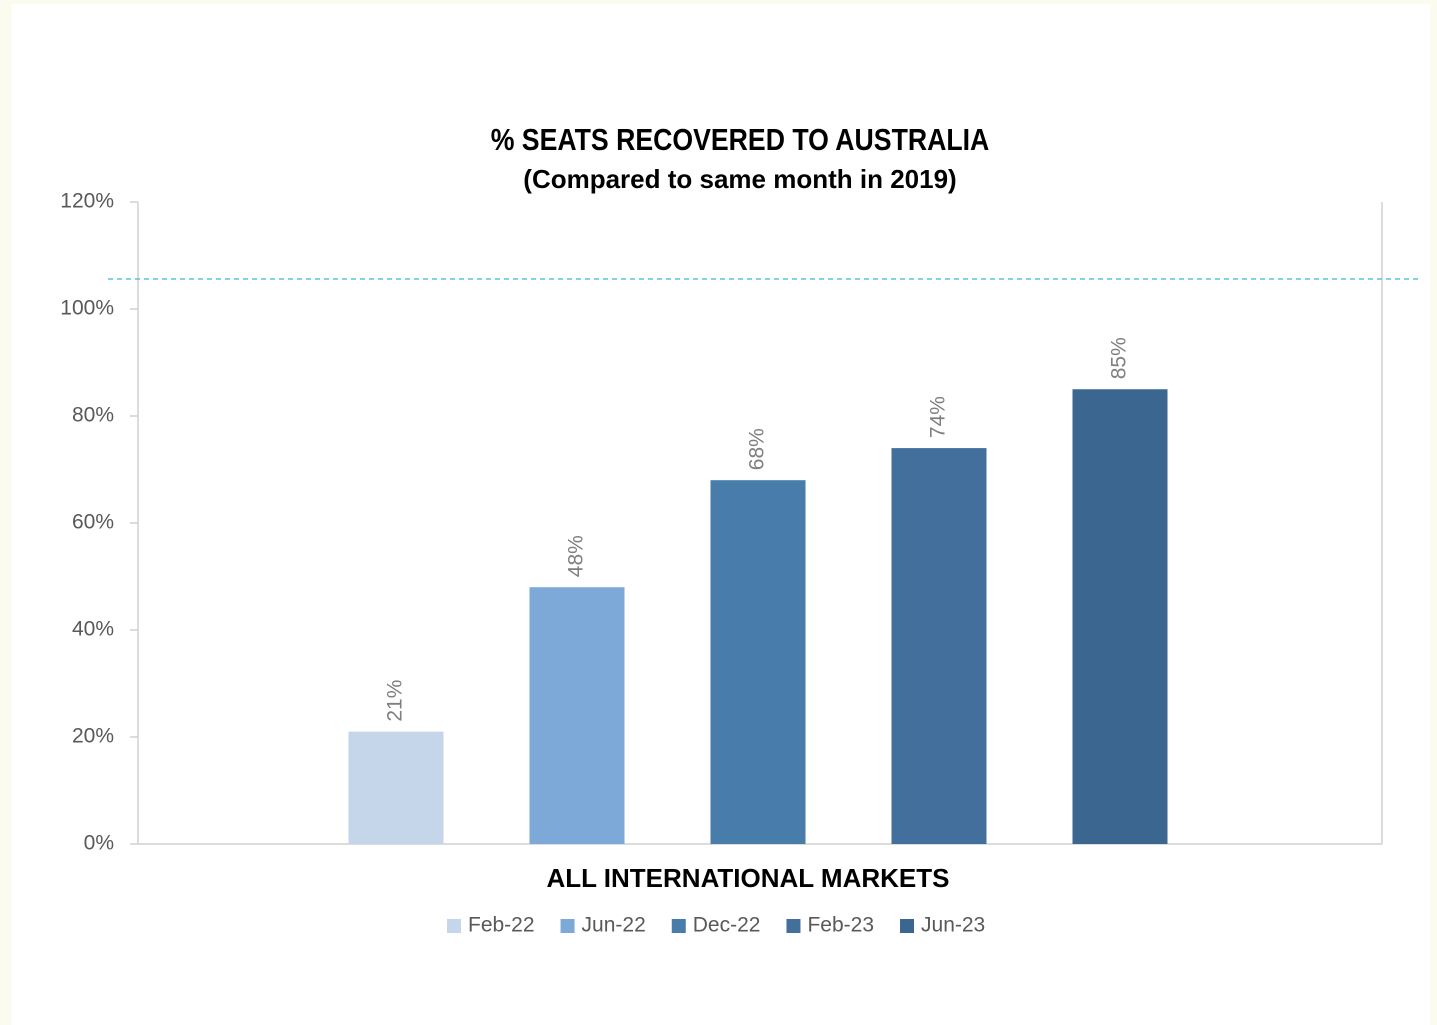  What do you see at coordinates (938, 417) in the screenshot?
I see `data-label: 74%` at bounding box center [938, 417].